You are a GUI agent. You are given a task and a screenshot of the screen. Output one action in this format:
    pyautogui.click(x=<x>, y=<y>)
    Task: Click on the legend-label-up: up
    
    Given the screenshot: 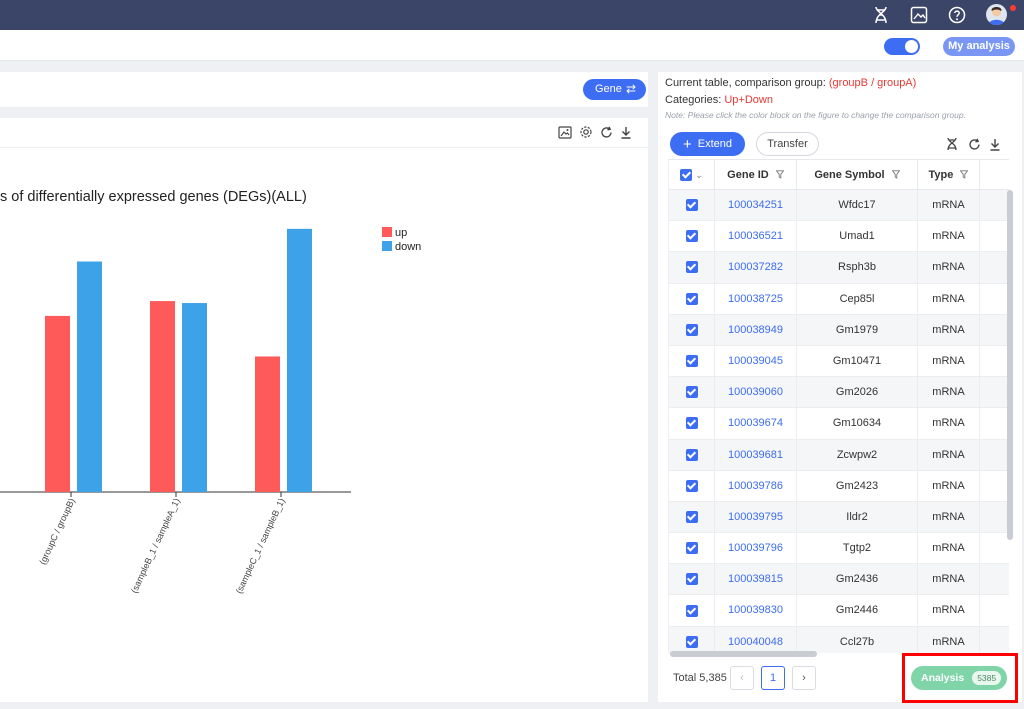 What is the action you would take?
    pyautogui.click(x=401, y=233)
    